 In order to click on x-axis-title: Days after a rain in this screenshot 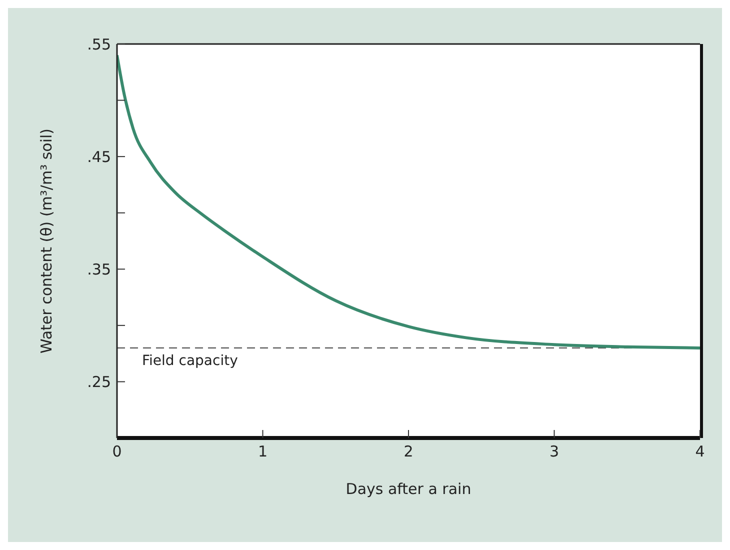, I will do `click(409, 489)`.